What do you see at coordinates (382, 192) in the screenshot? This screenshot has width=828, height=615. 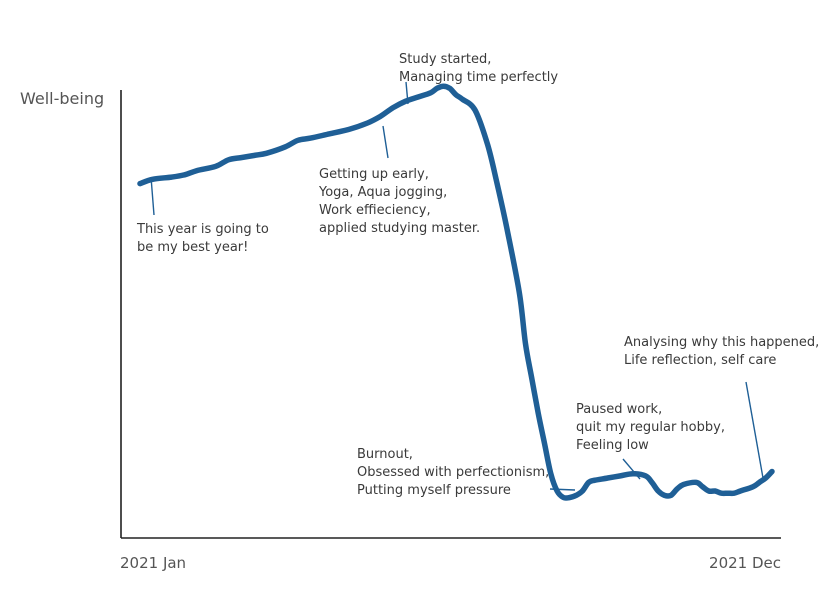 I see `annotation-line: Yoga, Aqua jogging,` at bounding box center [382, 192].